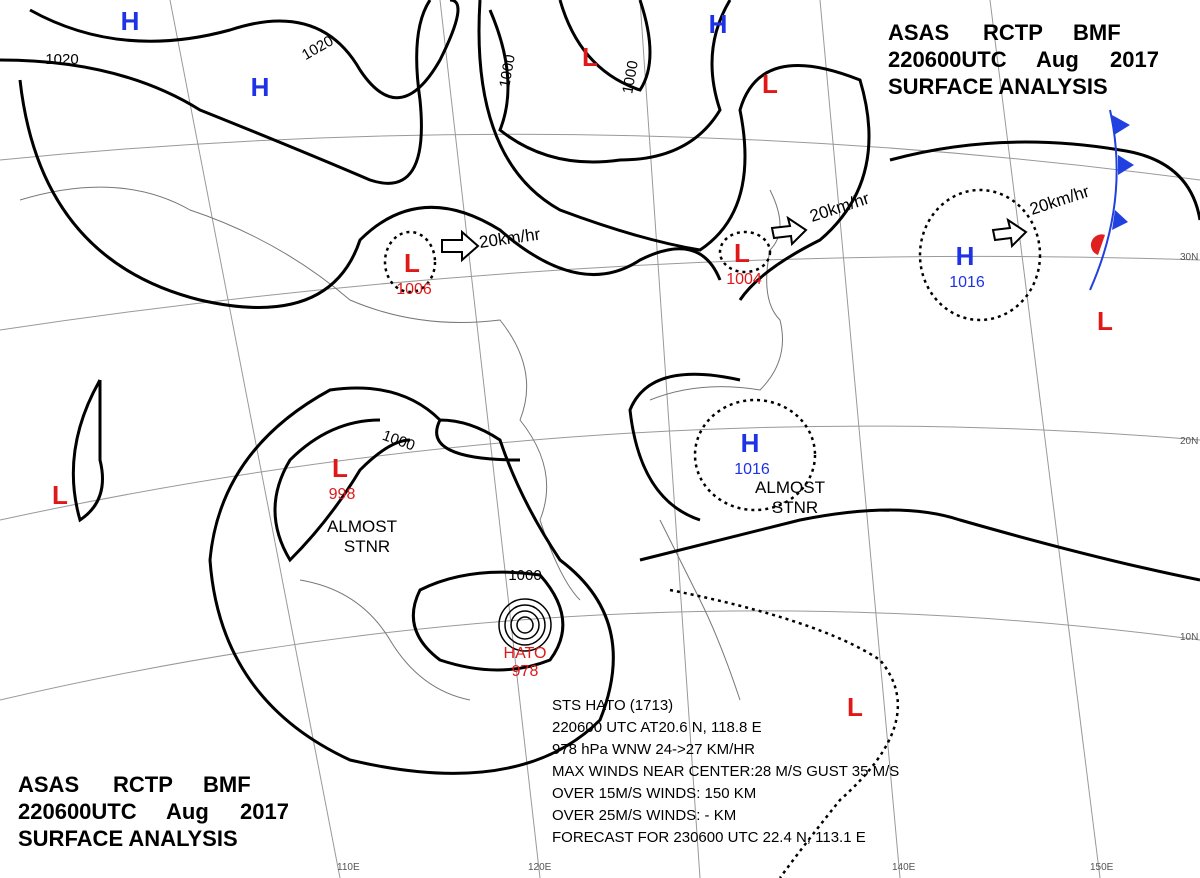 Image resolution: width=1200 pixels, height=878 pixels. I want to click on longitude-label: 140E, so click(904, 867).